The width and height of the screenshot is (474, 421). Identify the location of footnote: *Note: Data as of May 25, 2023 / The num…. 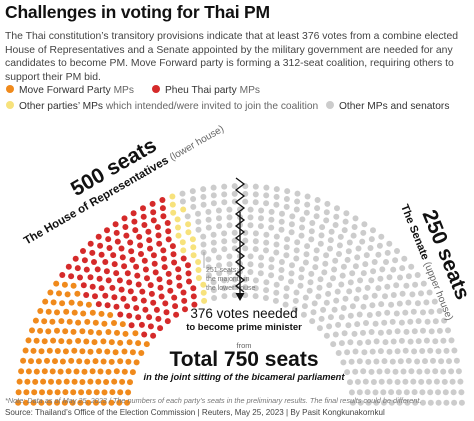
(213, 400).